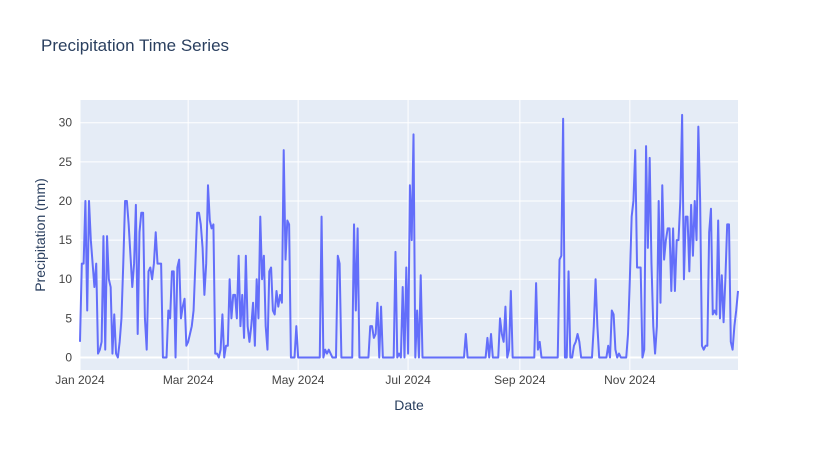 The image size is (818, 455). Describe the element at coordinates (520, 380) in the screenshot. I see `x-tick-label: Sep 2024` at that location.